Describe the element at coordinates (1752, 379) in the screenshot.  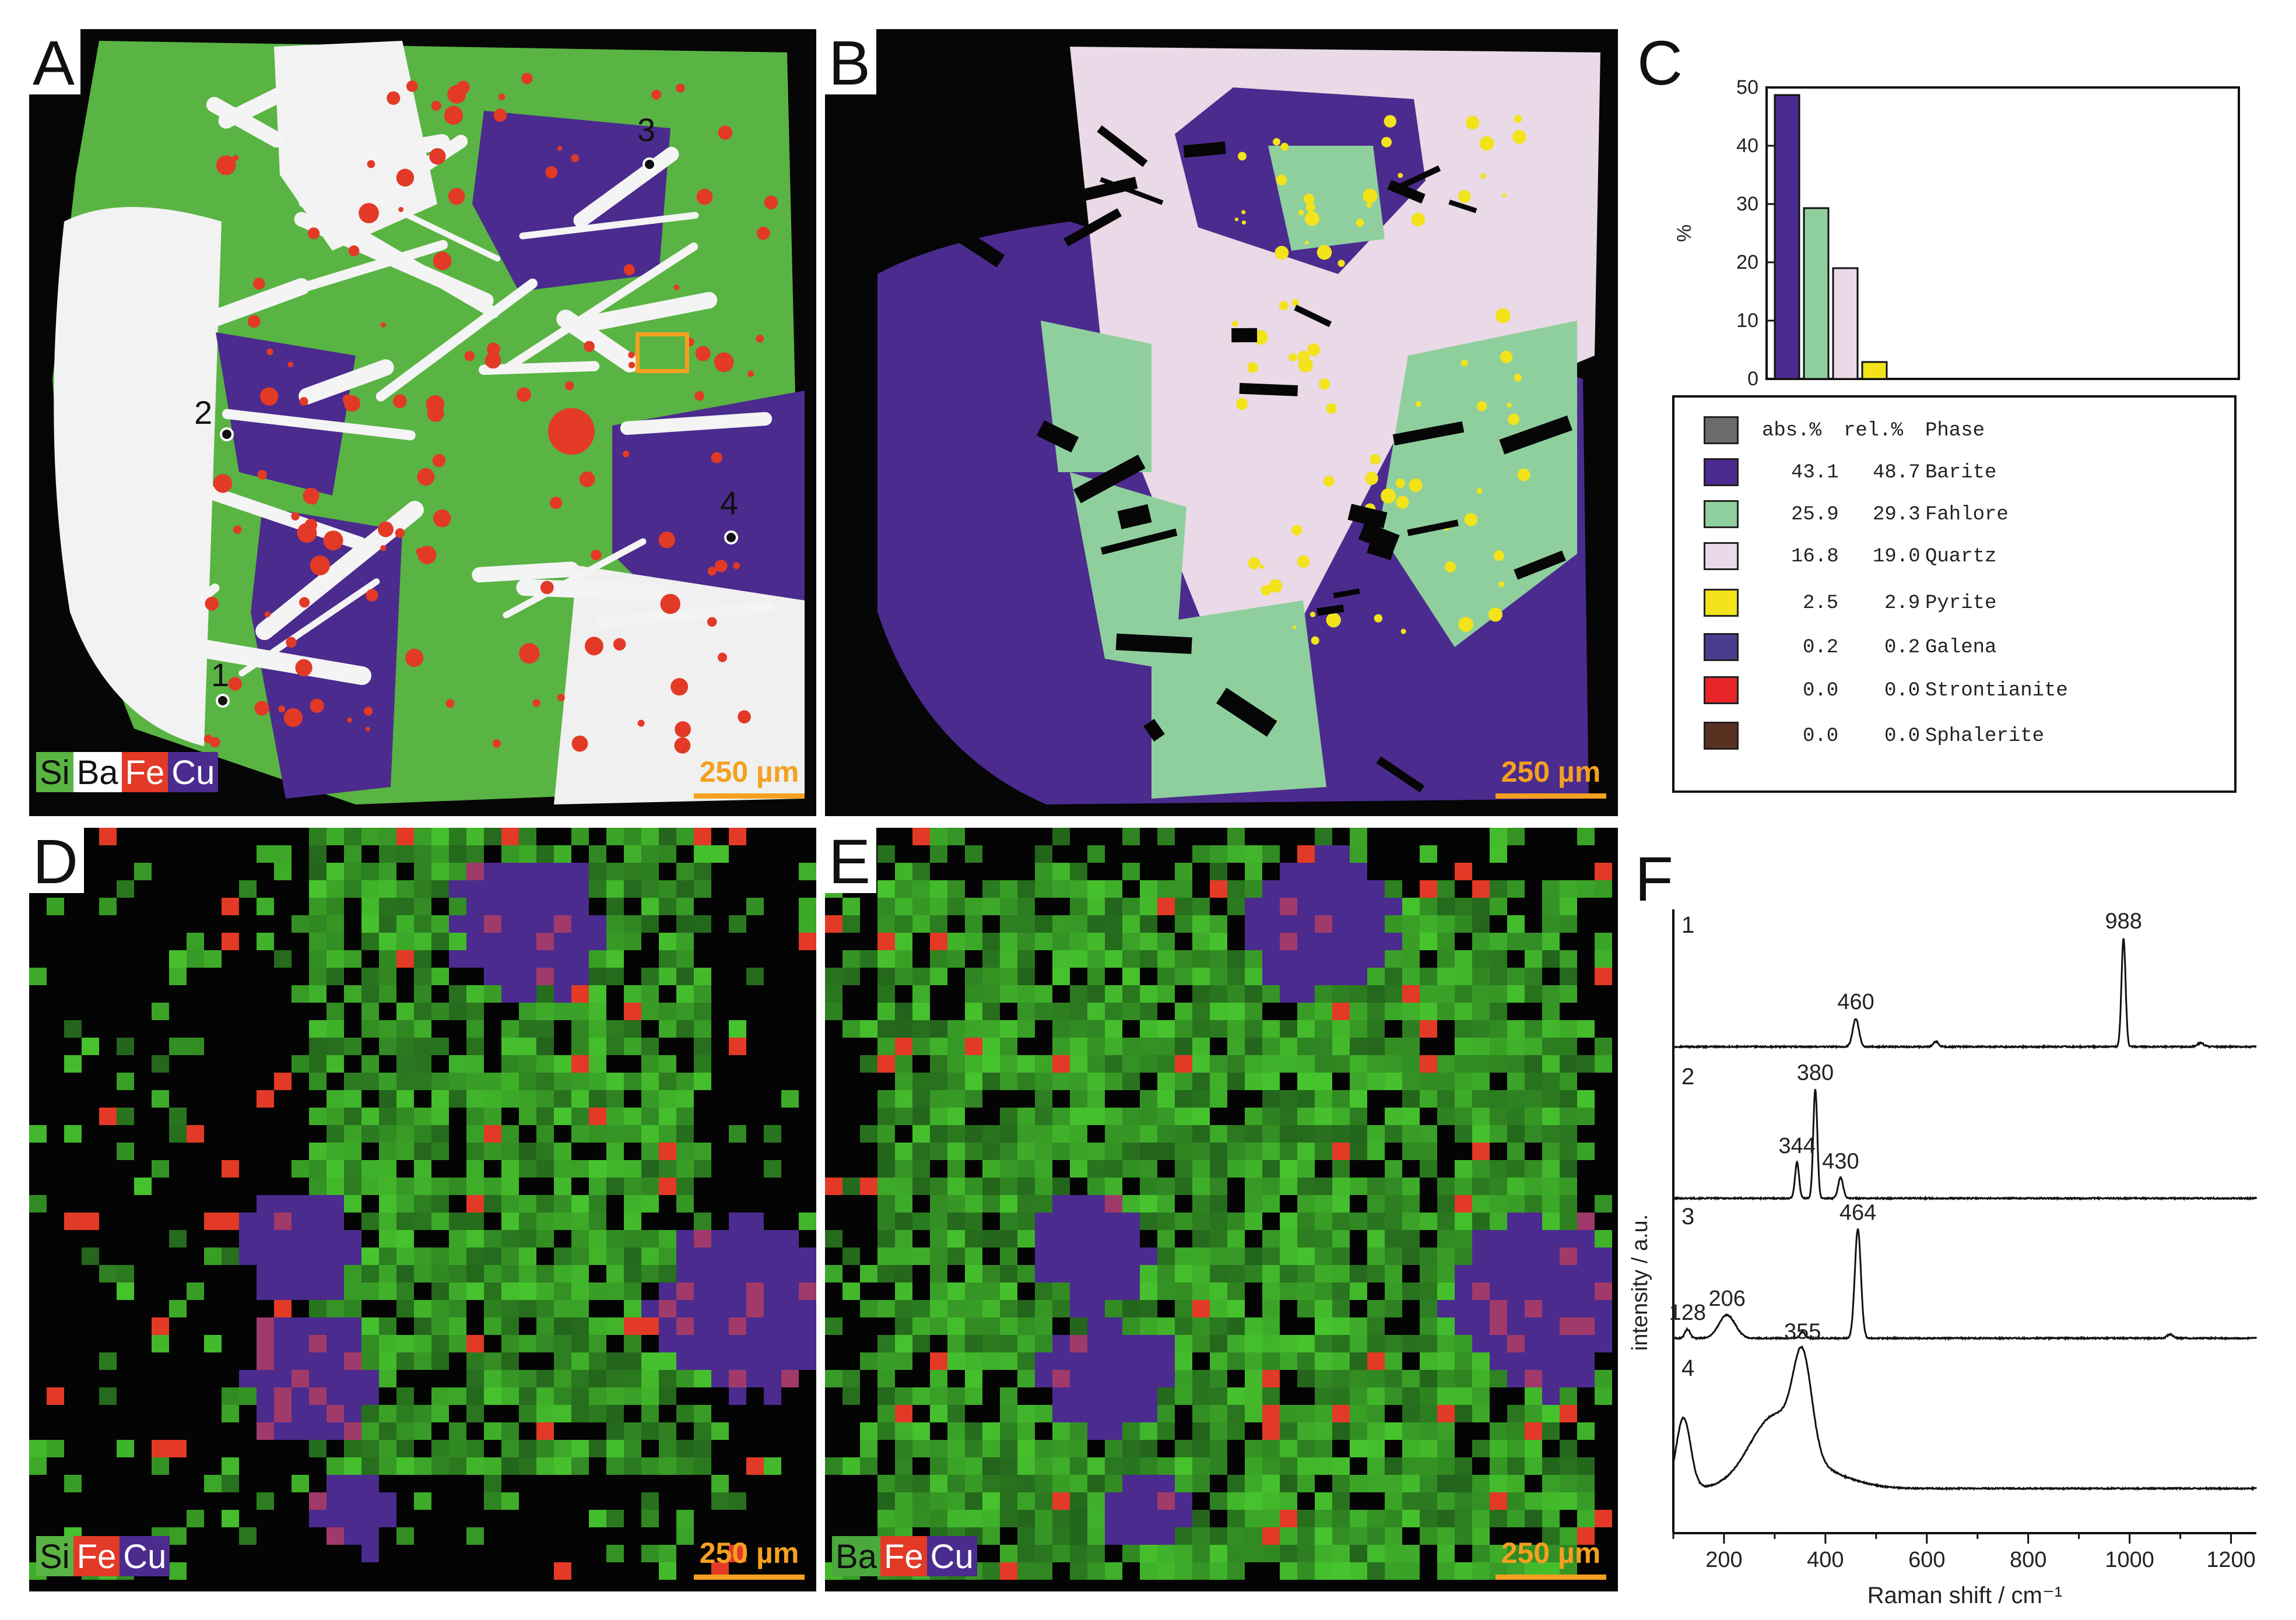
I see `y-tick-label: 0` at that location.